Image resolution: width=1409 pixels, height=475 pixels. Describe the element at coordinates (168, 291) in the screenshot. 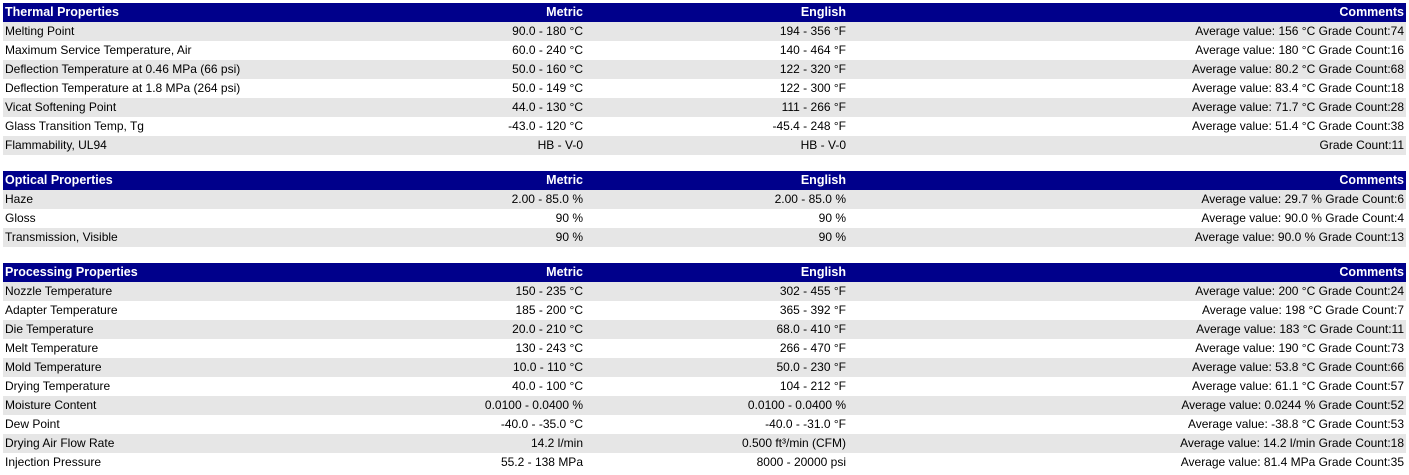

I see `property-name: Nozzle Temperature` at that location.